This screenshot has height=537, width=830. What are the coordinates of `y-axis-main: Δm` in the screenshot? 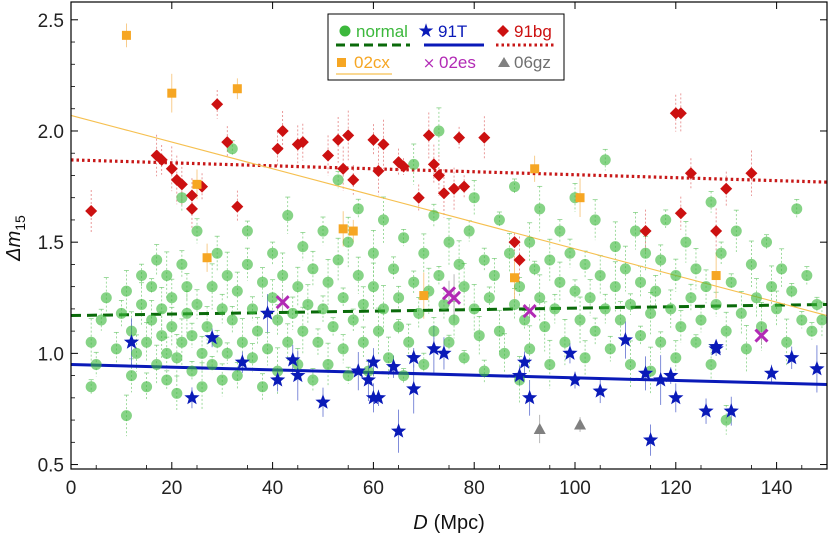 It's located at (14, 246).